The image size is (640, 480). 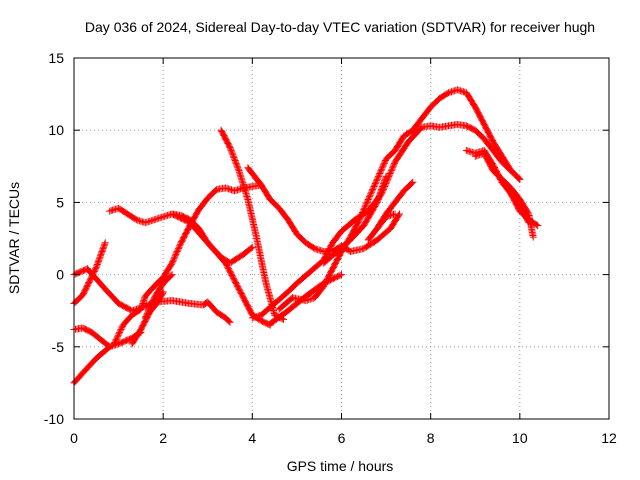 What do you see at coordinates (252, 438) in the screenshot?
I see `x-tick-label: 4` at bounding box center [252, 438].